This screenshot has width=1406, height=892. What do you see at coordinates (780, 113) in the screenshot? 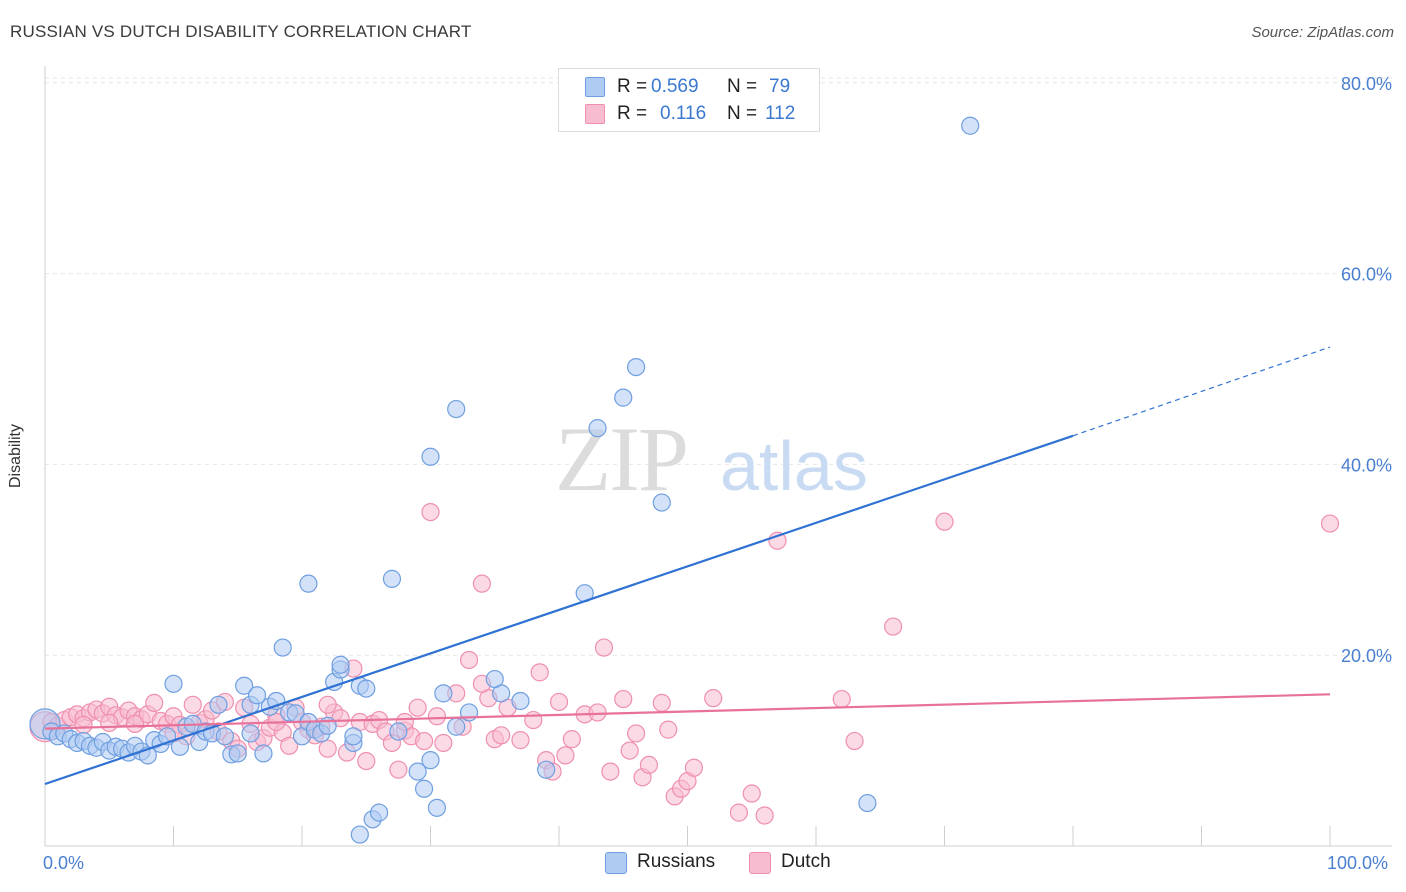
I see `dutch-n-value: 112` at bounding box center [780, 113].